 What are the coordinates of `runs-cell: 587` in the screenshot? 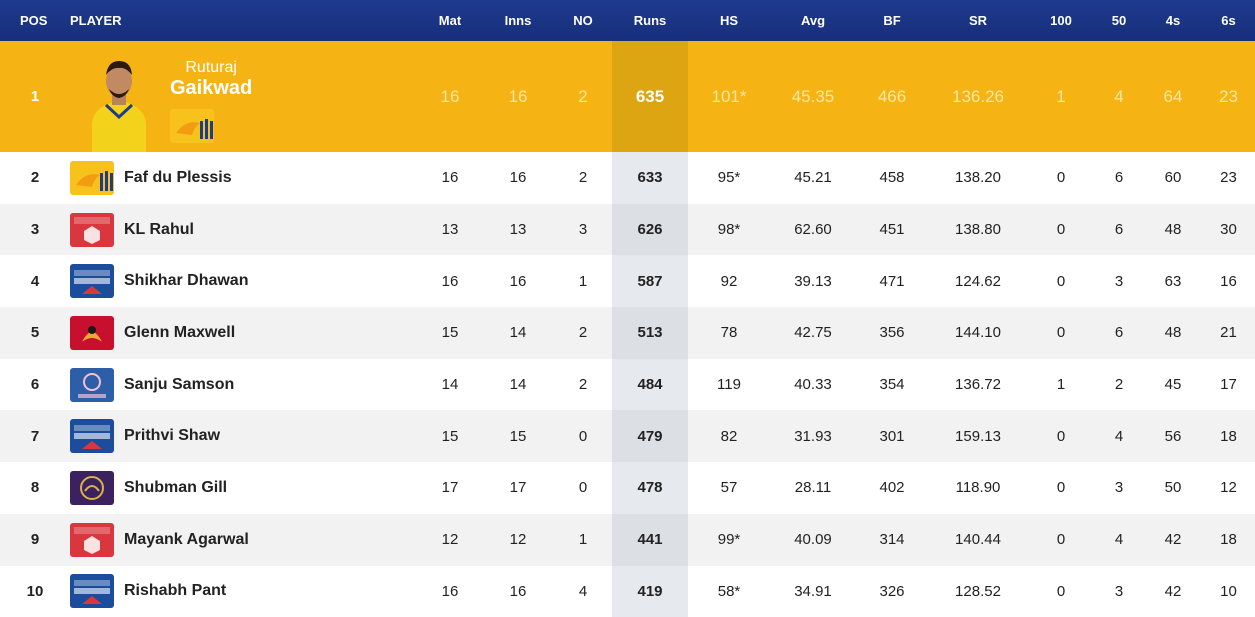 It's located at (650, 281).